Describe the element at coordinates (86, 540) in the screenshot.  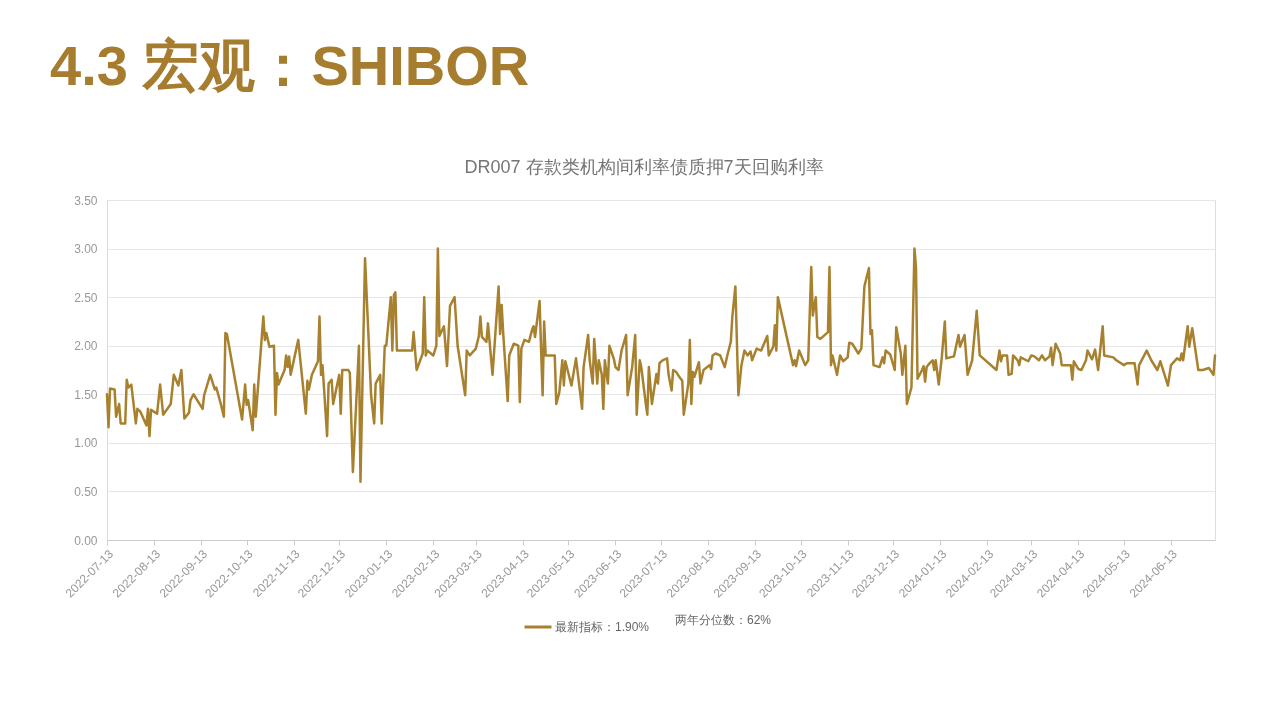
I see `y-tick-label: 0.00` at that location.